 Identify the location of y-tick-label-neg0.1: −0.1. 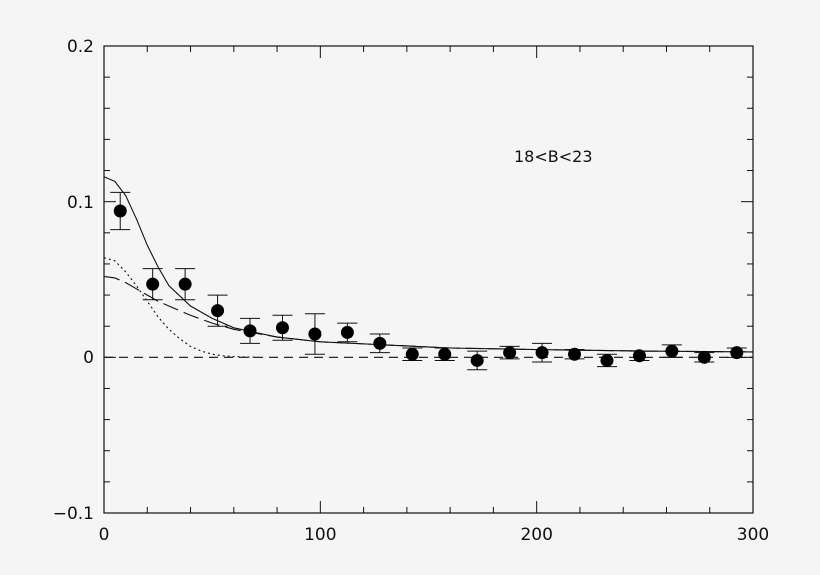
(73, 514).